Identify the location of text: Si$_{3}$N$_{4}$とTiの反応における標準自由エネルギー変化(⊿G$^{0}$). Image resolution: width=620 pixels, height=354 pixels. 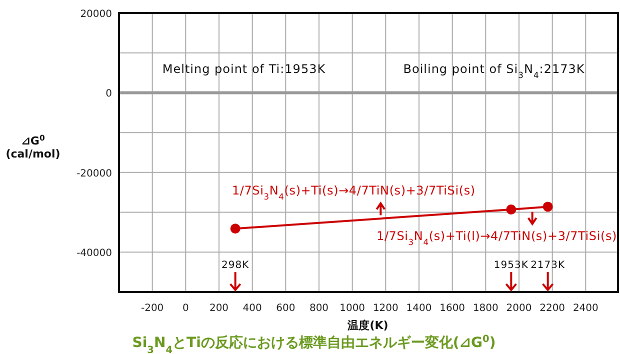
(314, 344).